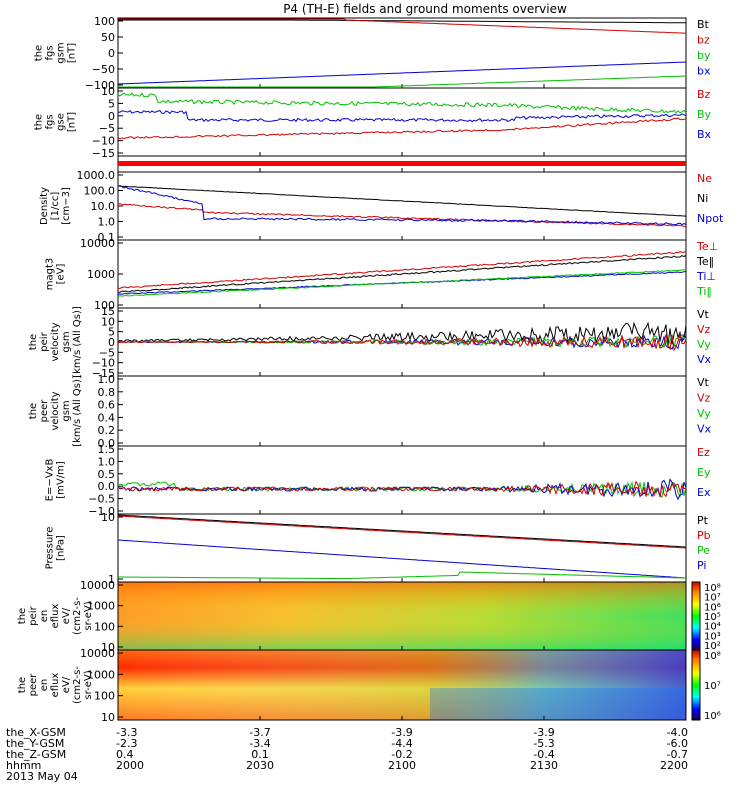 Image resolution: width=750 pixels, height=800 pixels. What do you see at coordinates (103, 69) in the screenshot?
I see `y-tick-label: −50` at bounding box center [103, 69].